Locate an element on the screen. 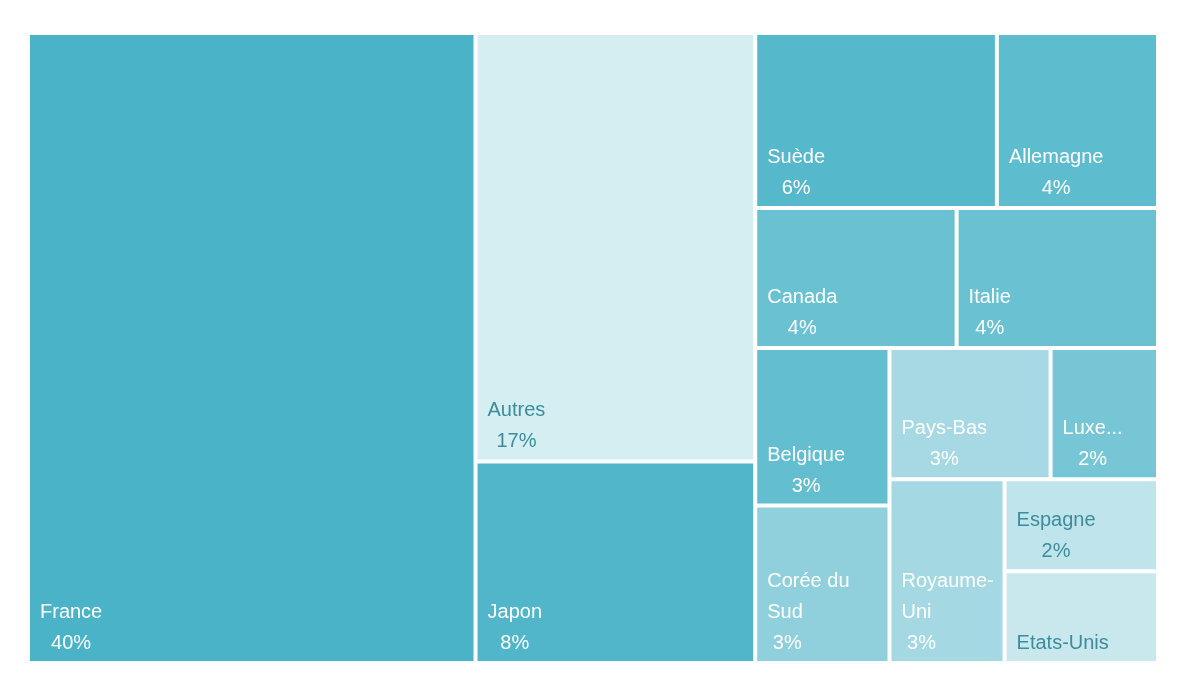  category-label: Etats-Unis is located at coordinates (1062, 642).